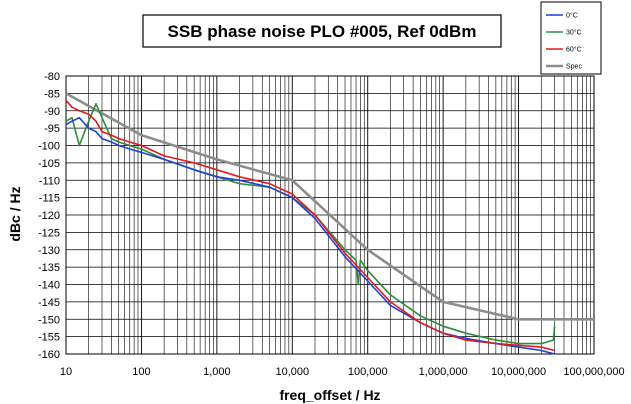  Describe the element at coordinates (141, 372) in the screenshot. I see `x-tick-label: 100` at that location.